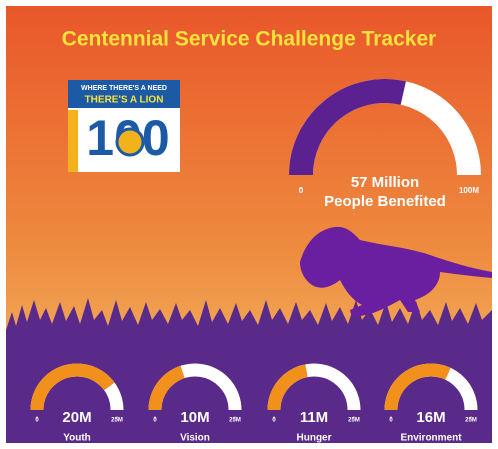  I want to click on value-label: 10M, so click(194, 417).